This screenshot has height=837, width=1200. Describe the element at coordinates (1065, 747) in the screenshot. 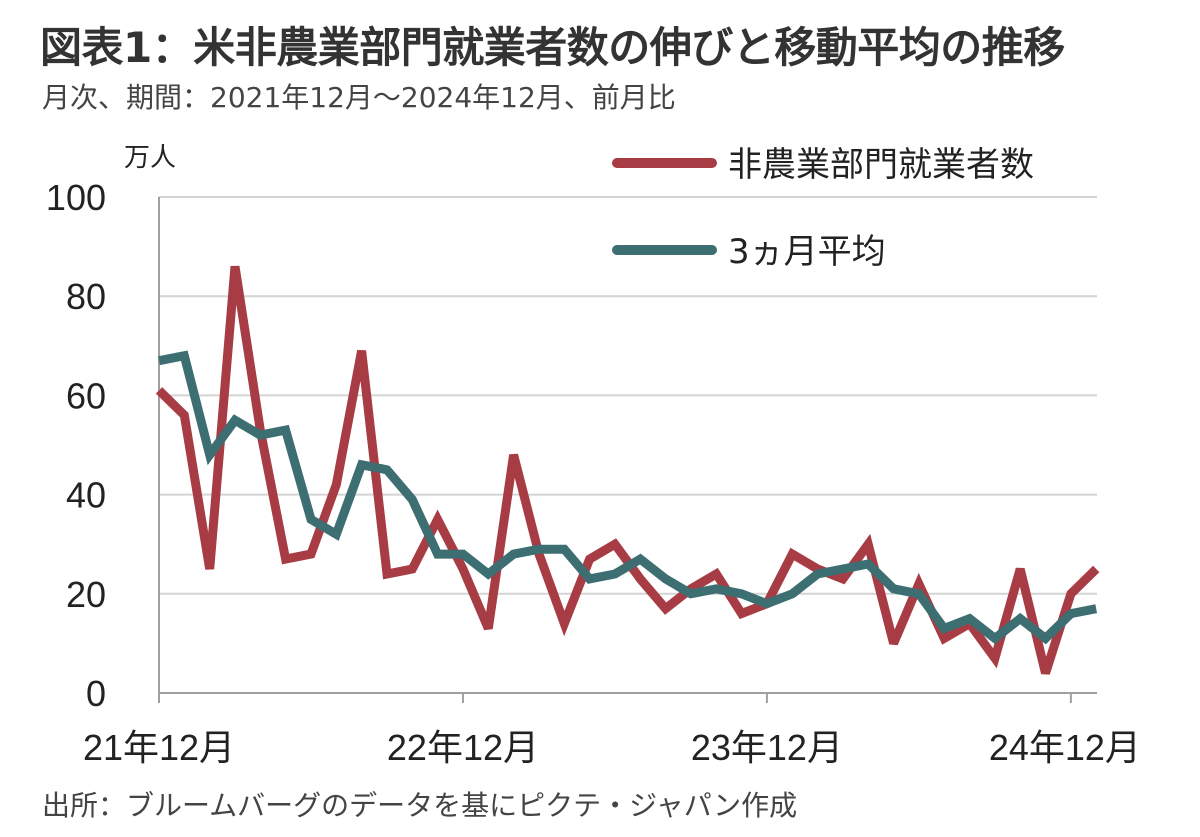

I see `x-tick-label: 24年12月` at that location.